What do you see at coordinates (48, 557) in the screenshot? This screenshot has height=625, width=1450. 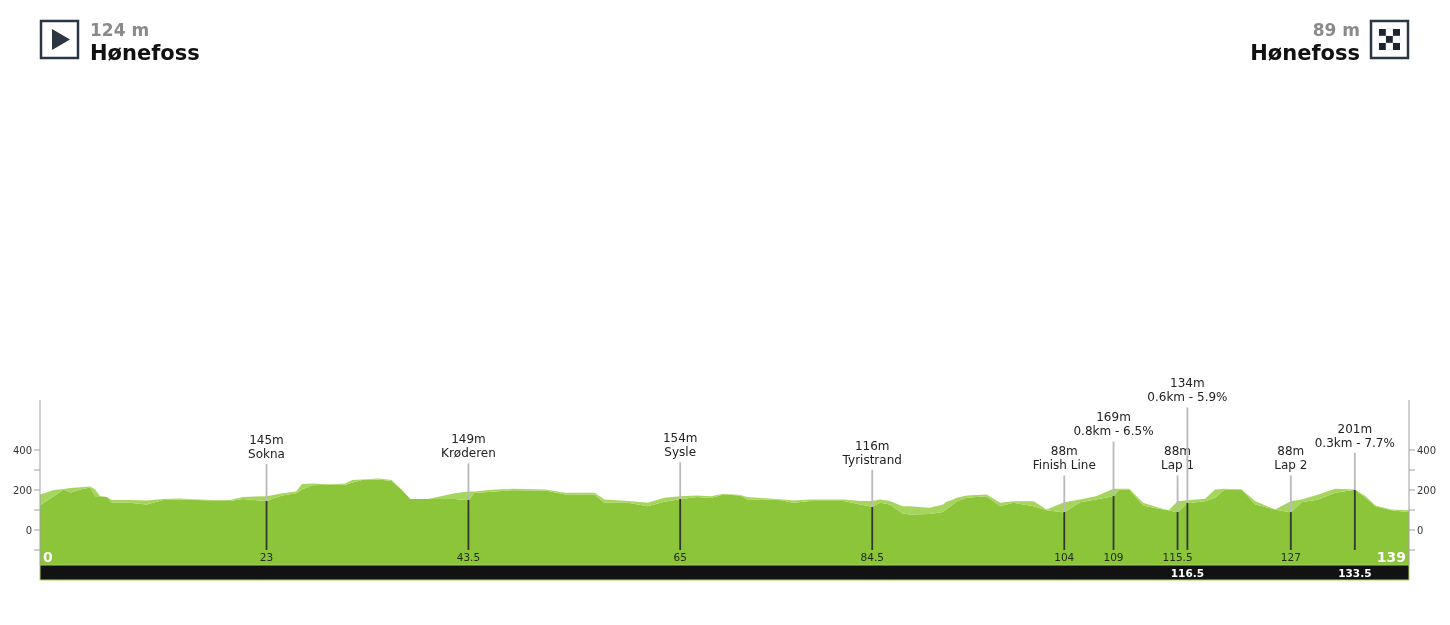 I see `annotation: 0` at bounding box center [48, 557].